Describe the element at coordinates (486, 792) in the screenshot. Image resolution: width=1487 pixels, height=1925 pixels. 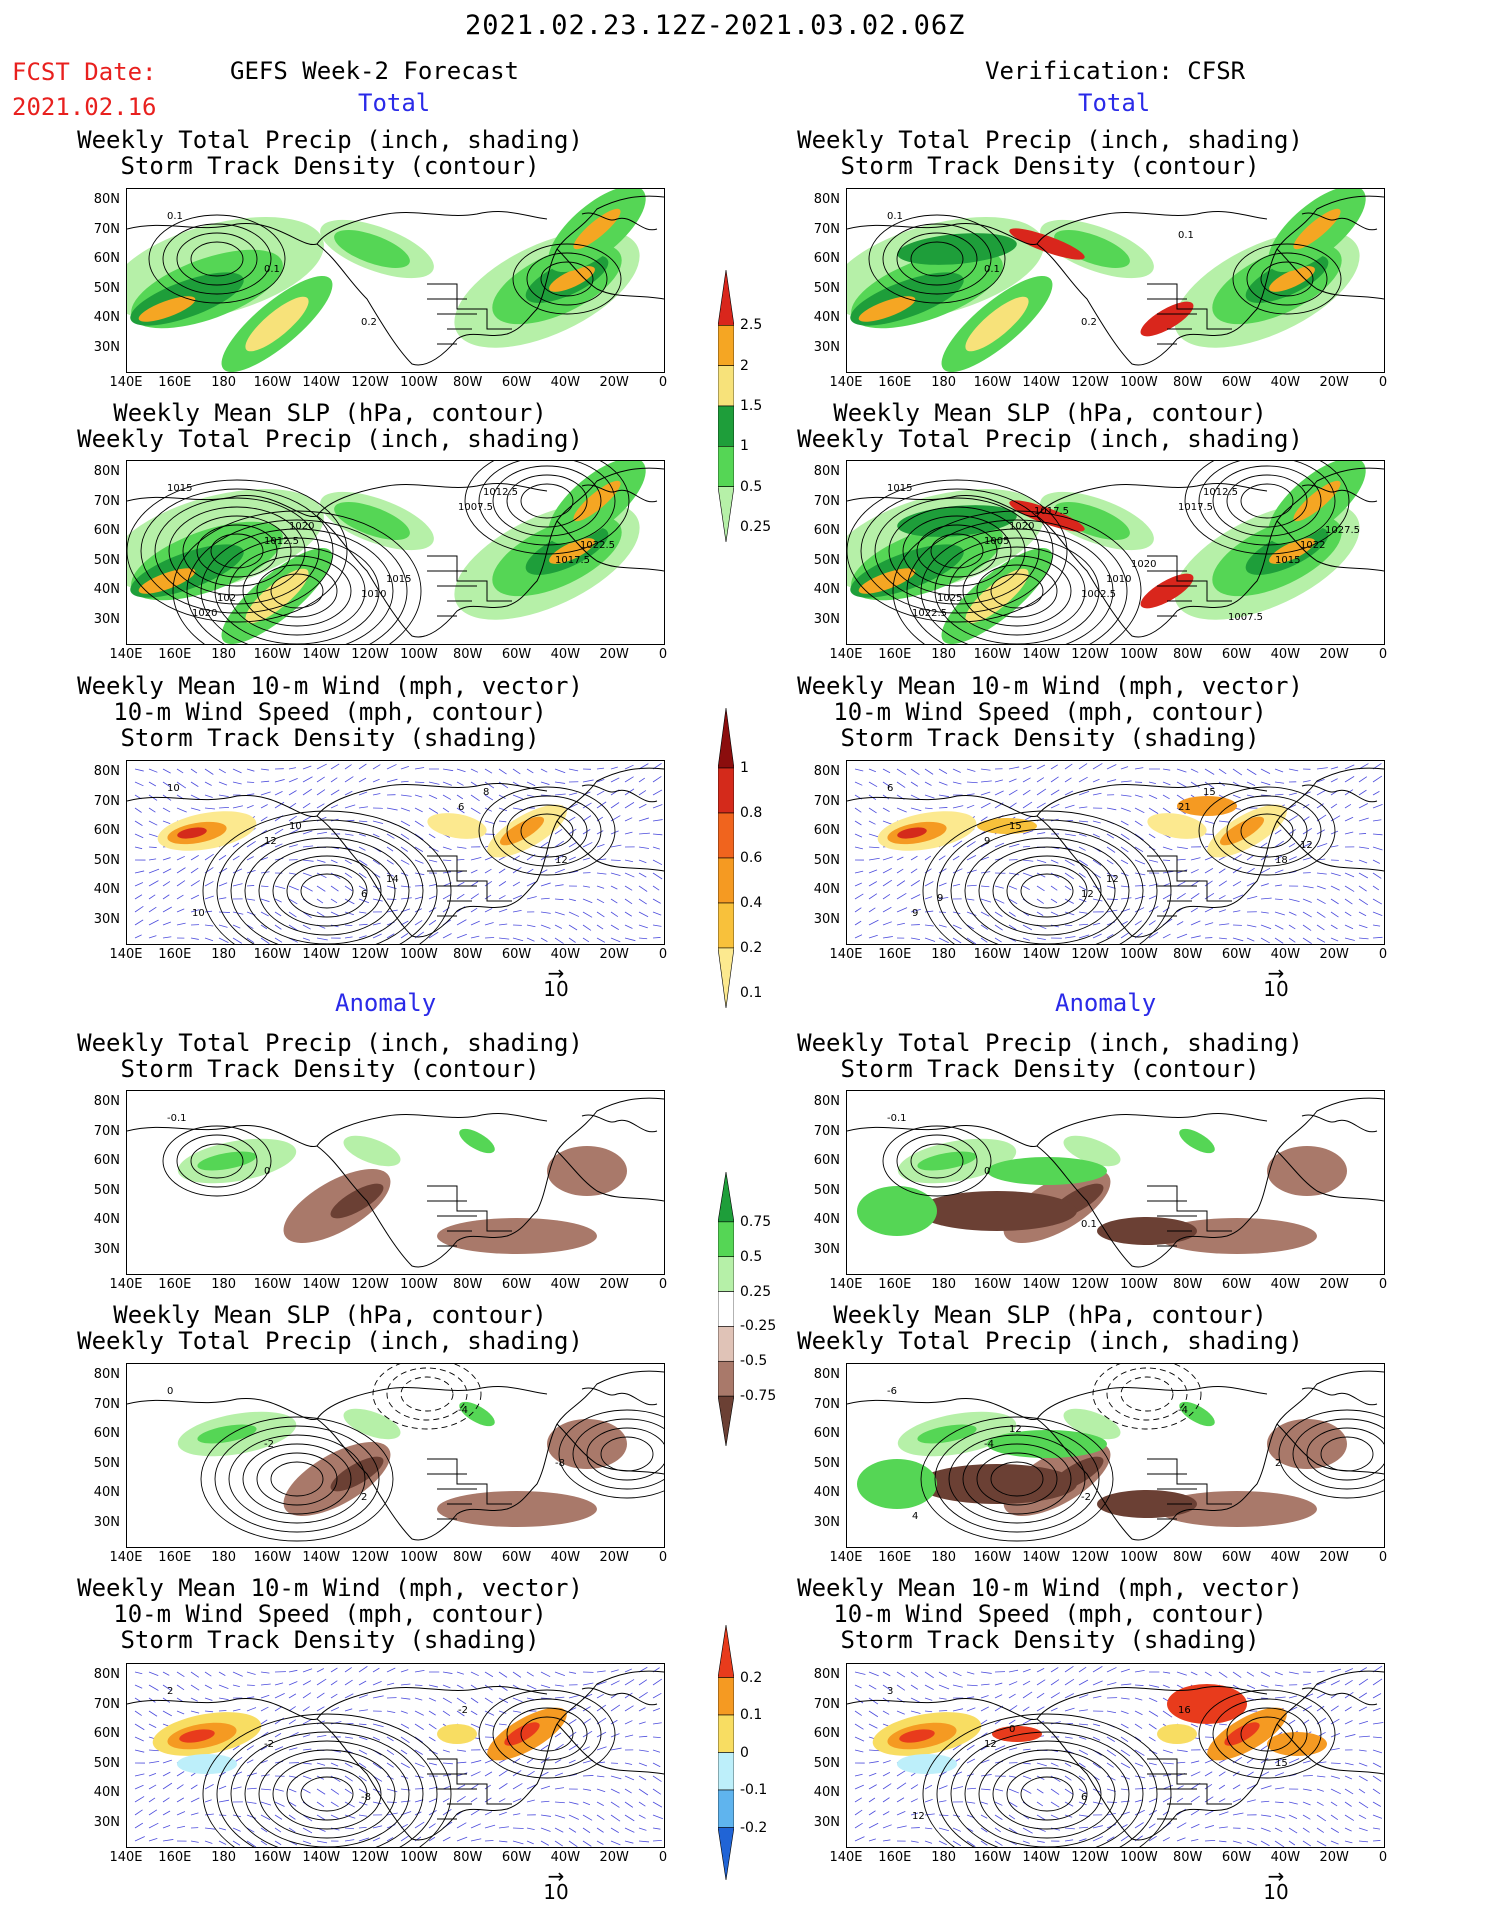
I see `contour-label: 8` at that location.